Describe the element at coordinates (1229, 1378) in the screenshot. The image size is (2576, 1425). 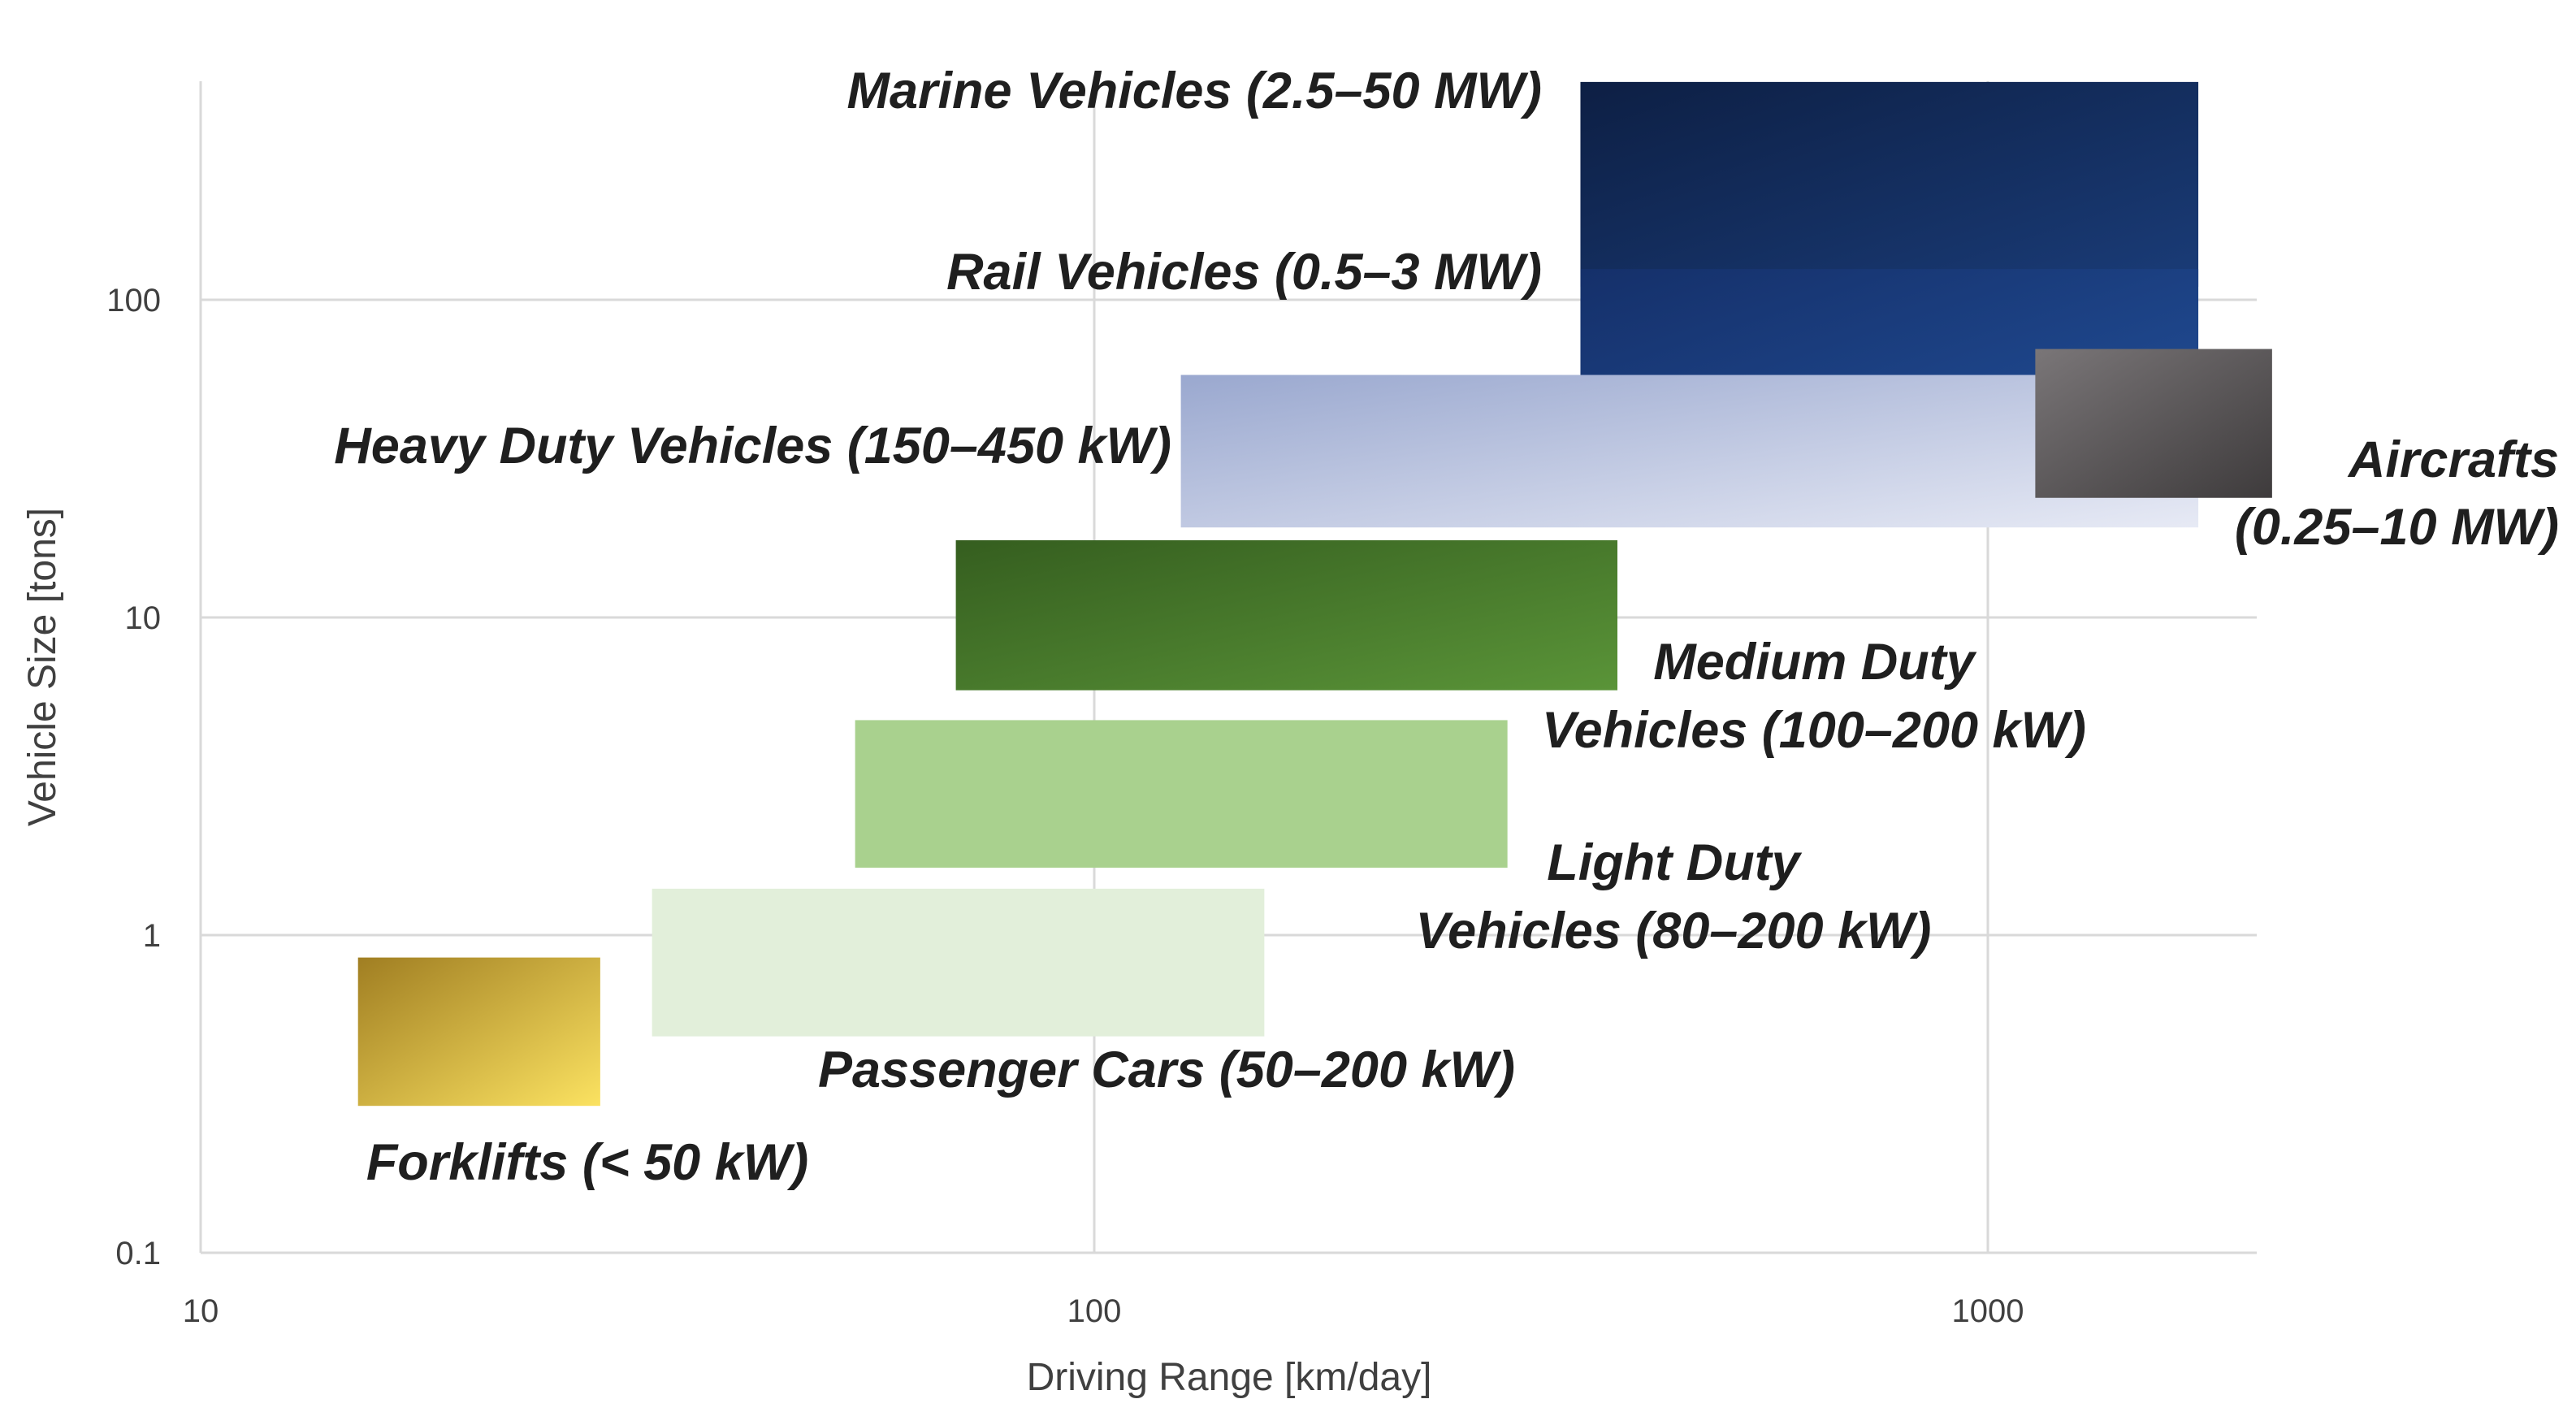
I see `x-axis-title: Driving Range [km/day]` at that location.